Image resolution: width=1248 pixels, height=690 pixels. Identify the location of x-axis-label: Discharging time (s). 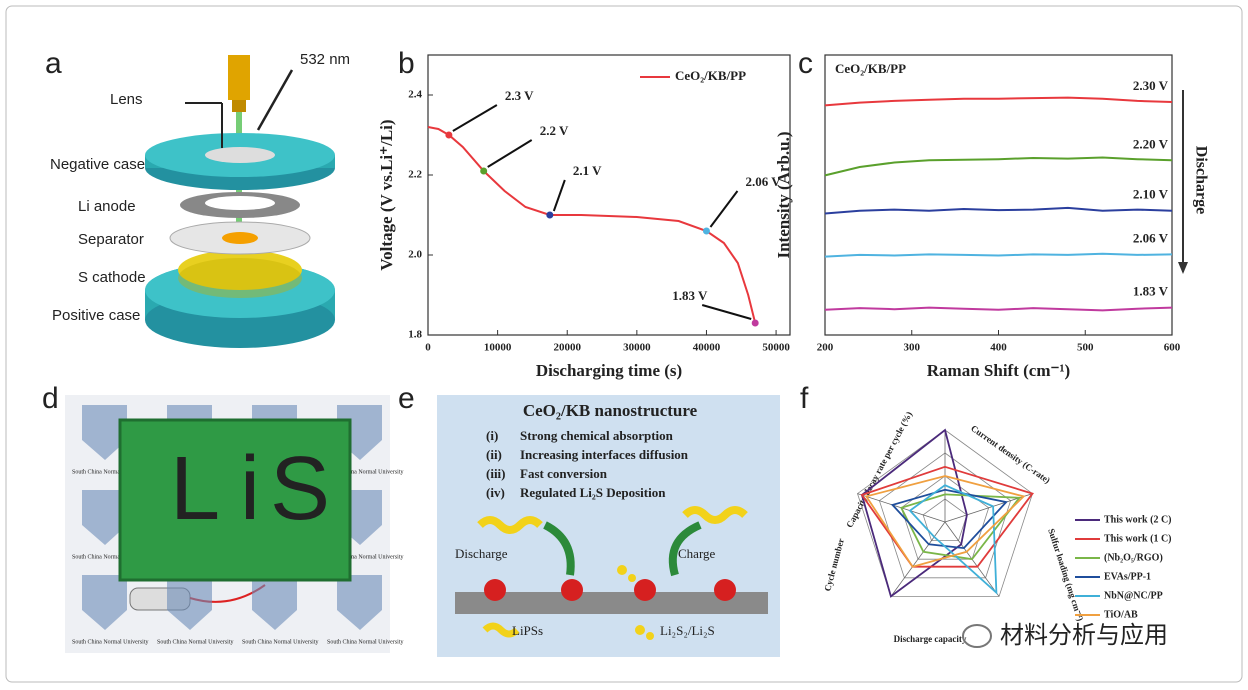
(609, 370).